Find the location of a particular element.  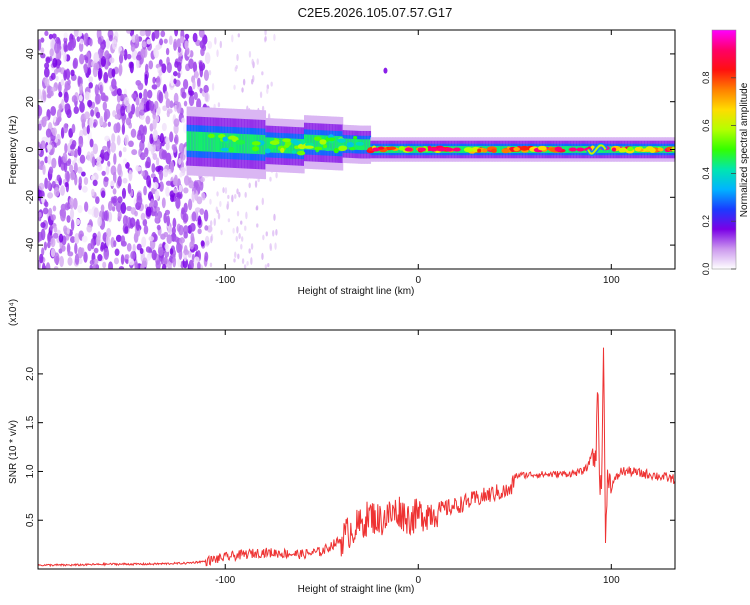

colorbar-tick-label: 0.6 is located at coordinates (706, 125).